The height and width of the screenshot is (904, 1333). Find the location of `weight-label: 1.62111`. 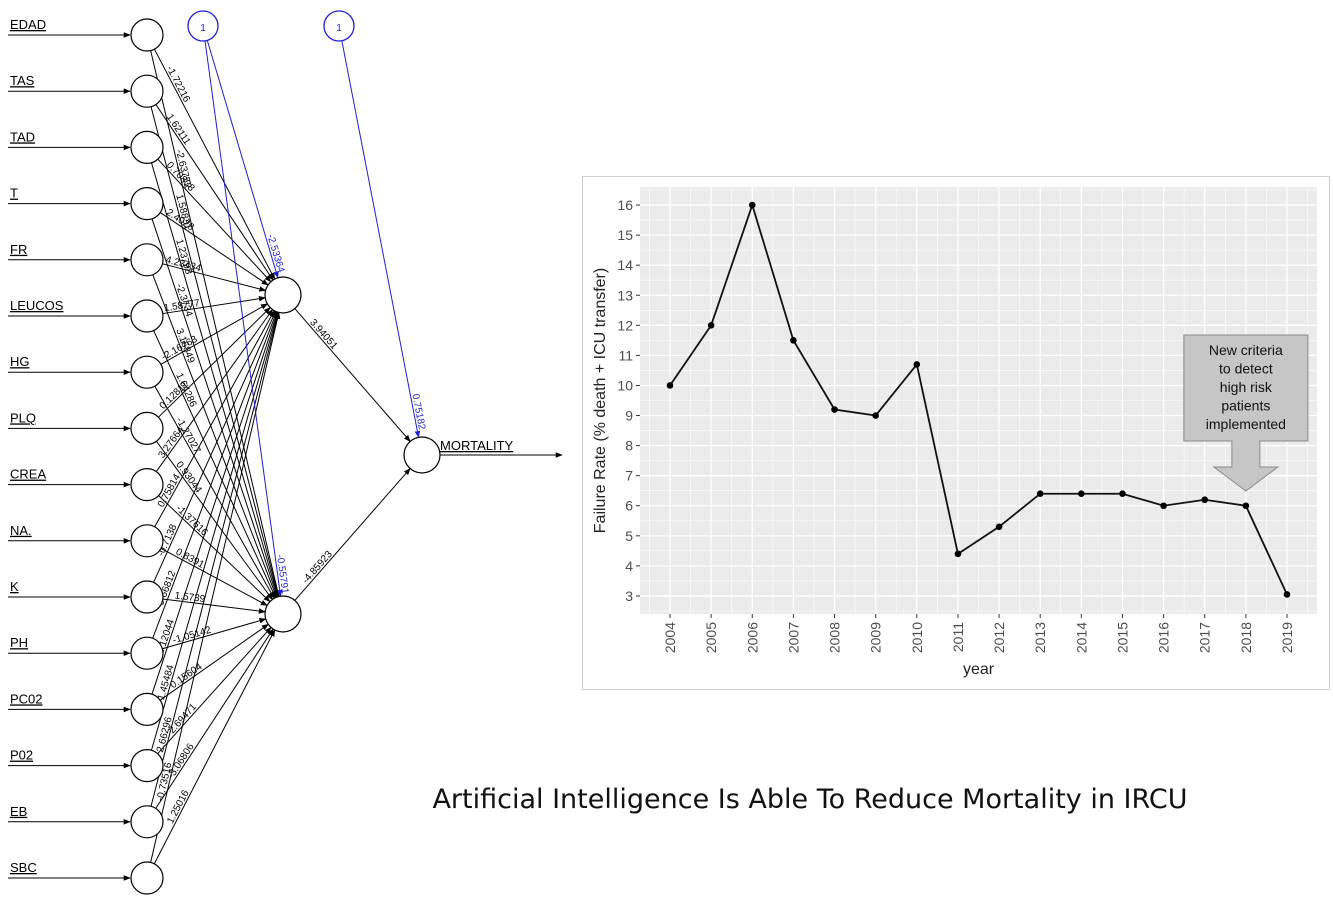

weight-label: 1.62111 is located at coordinates (178, 129).